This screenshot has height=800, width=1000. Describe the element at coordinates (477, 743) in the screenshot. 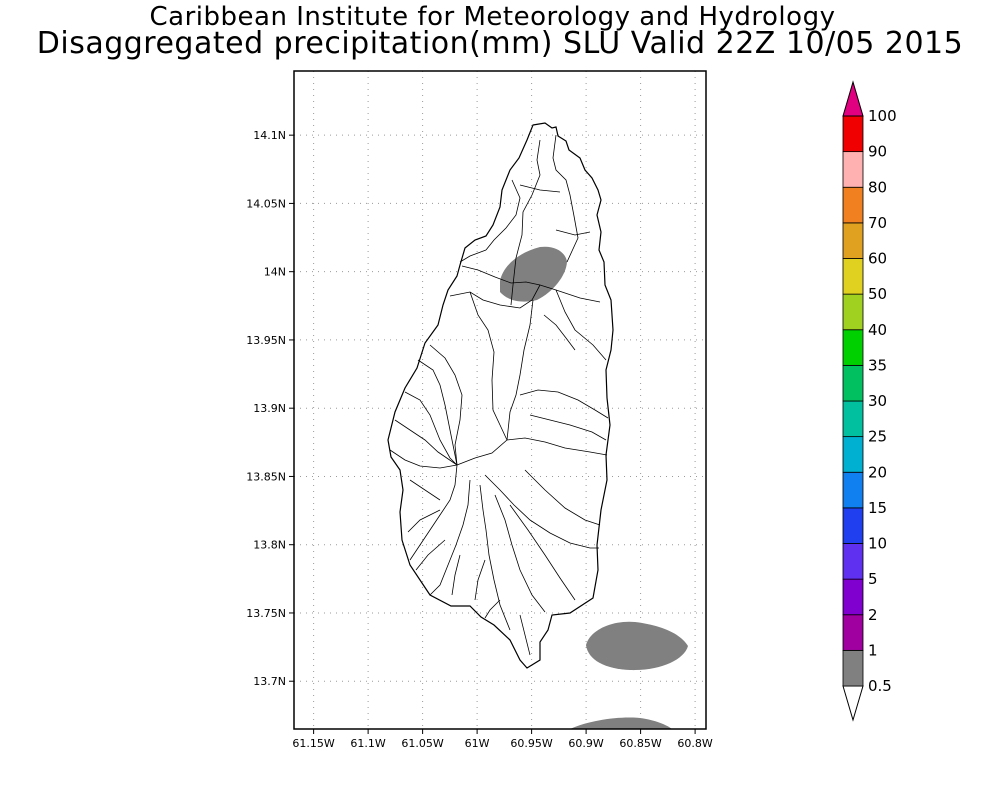

I see `x-tick-label: 61W` at that location.